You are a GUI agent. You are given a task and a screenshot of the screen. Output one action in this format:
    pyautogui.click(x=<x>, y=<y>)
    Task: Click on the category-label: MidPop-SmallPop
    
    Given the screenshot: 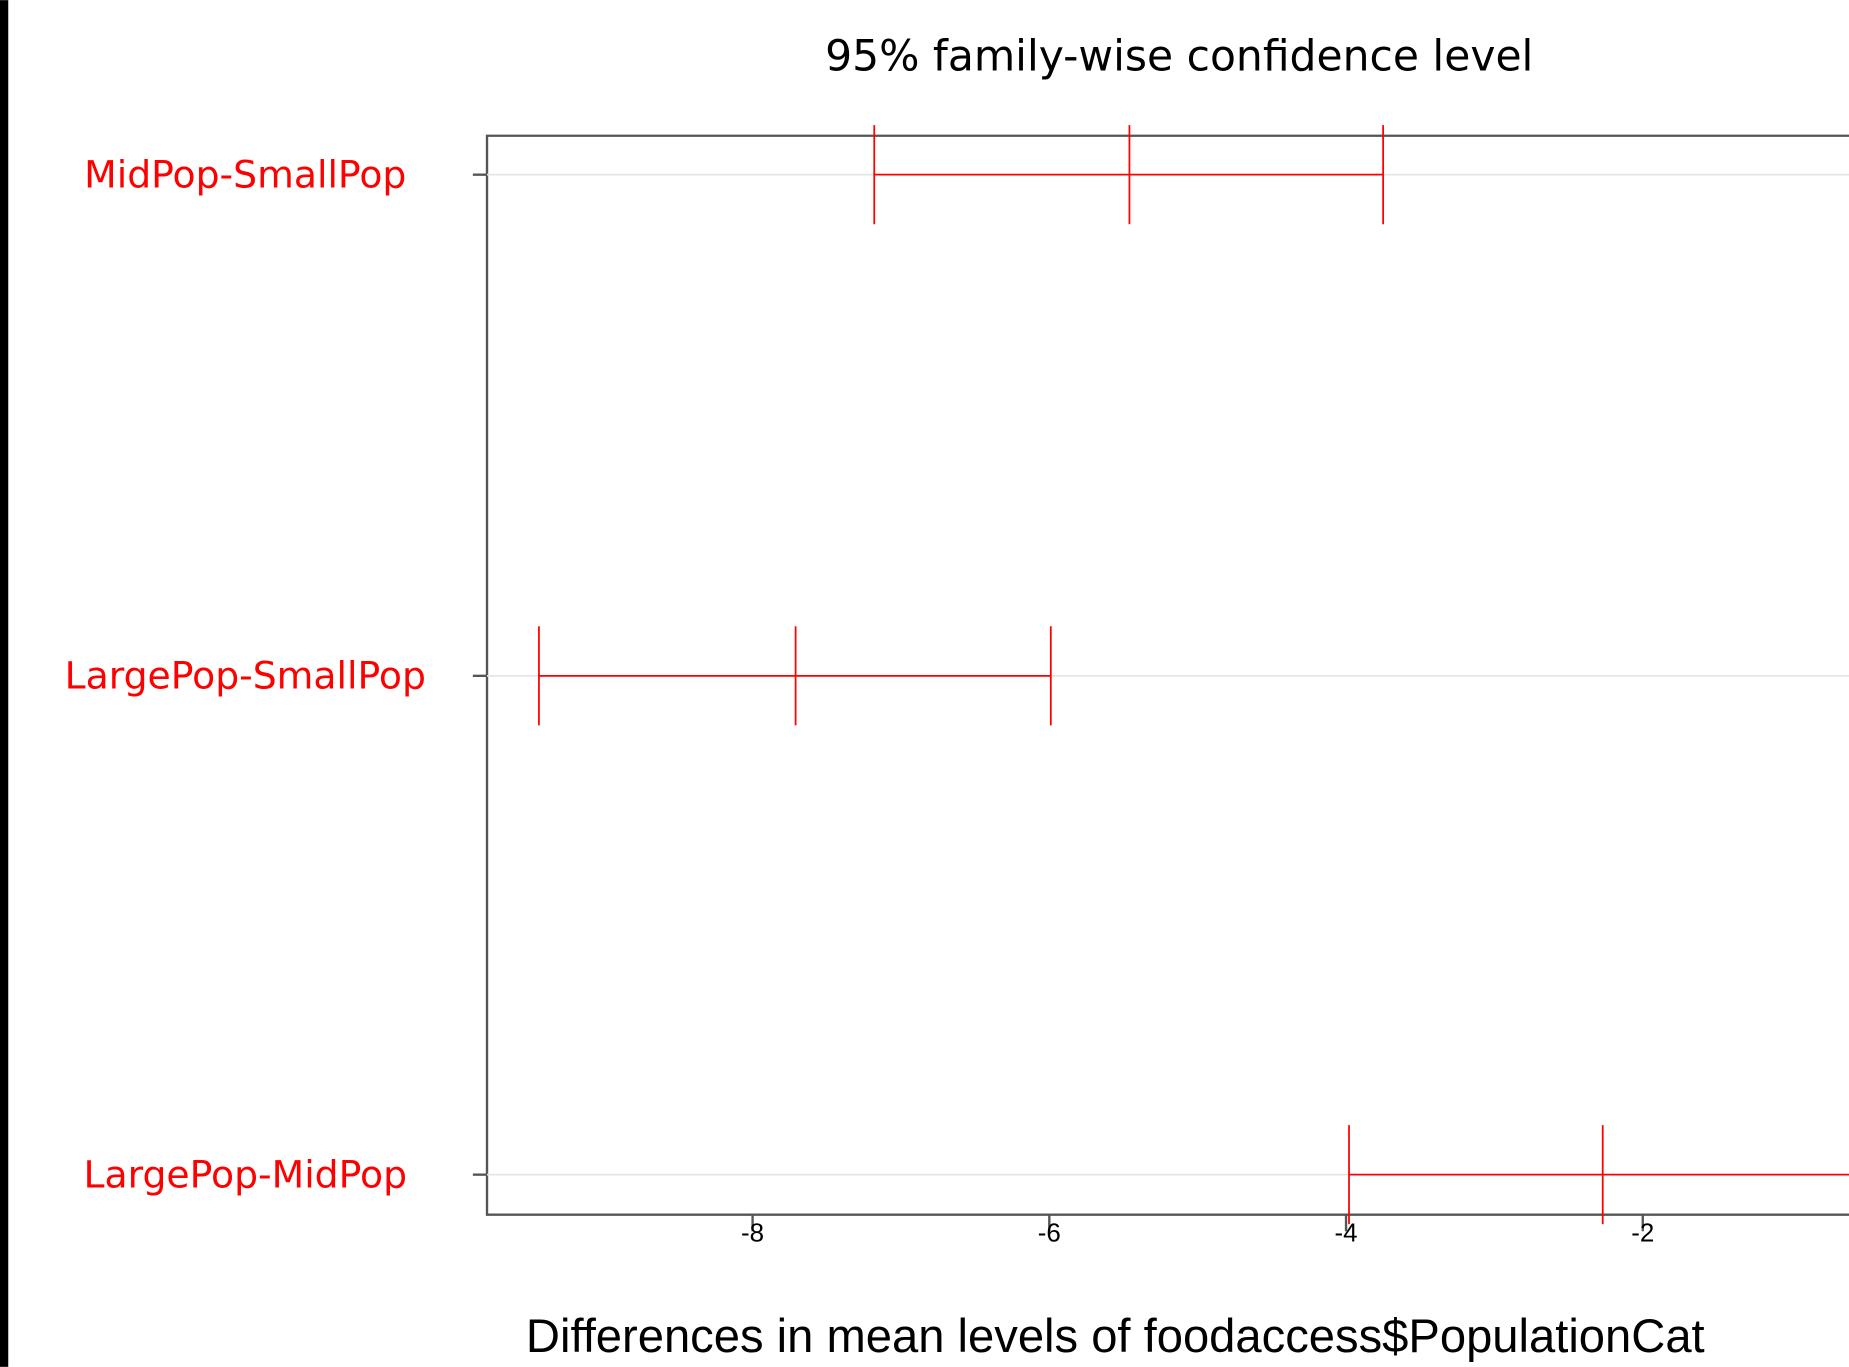 What is the action you would take?
    pyautogui.click(x=245, y=175)
    